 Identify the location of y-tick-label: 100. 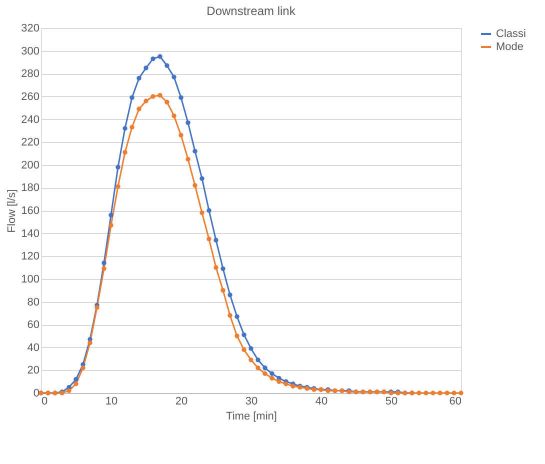
(30, 279).